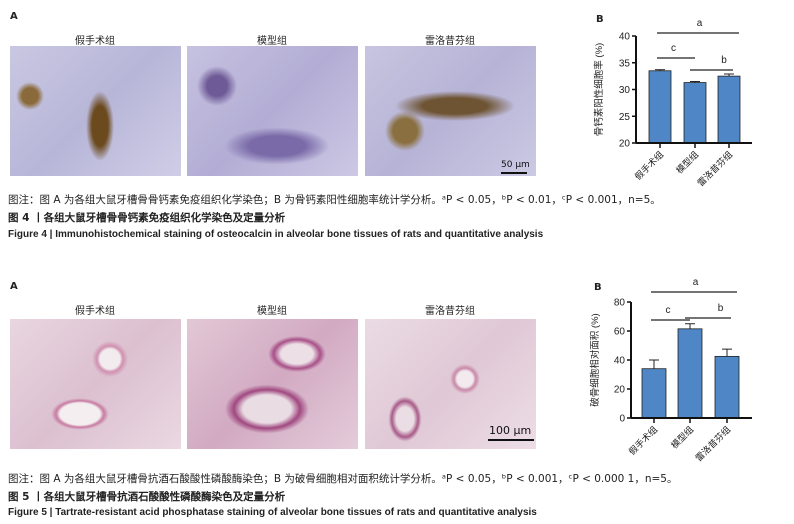  I want to click on fig5-micrograph-model, so click(272, 384).